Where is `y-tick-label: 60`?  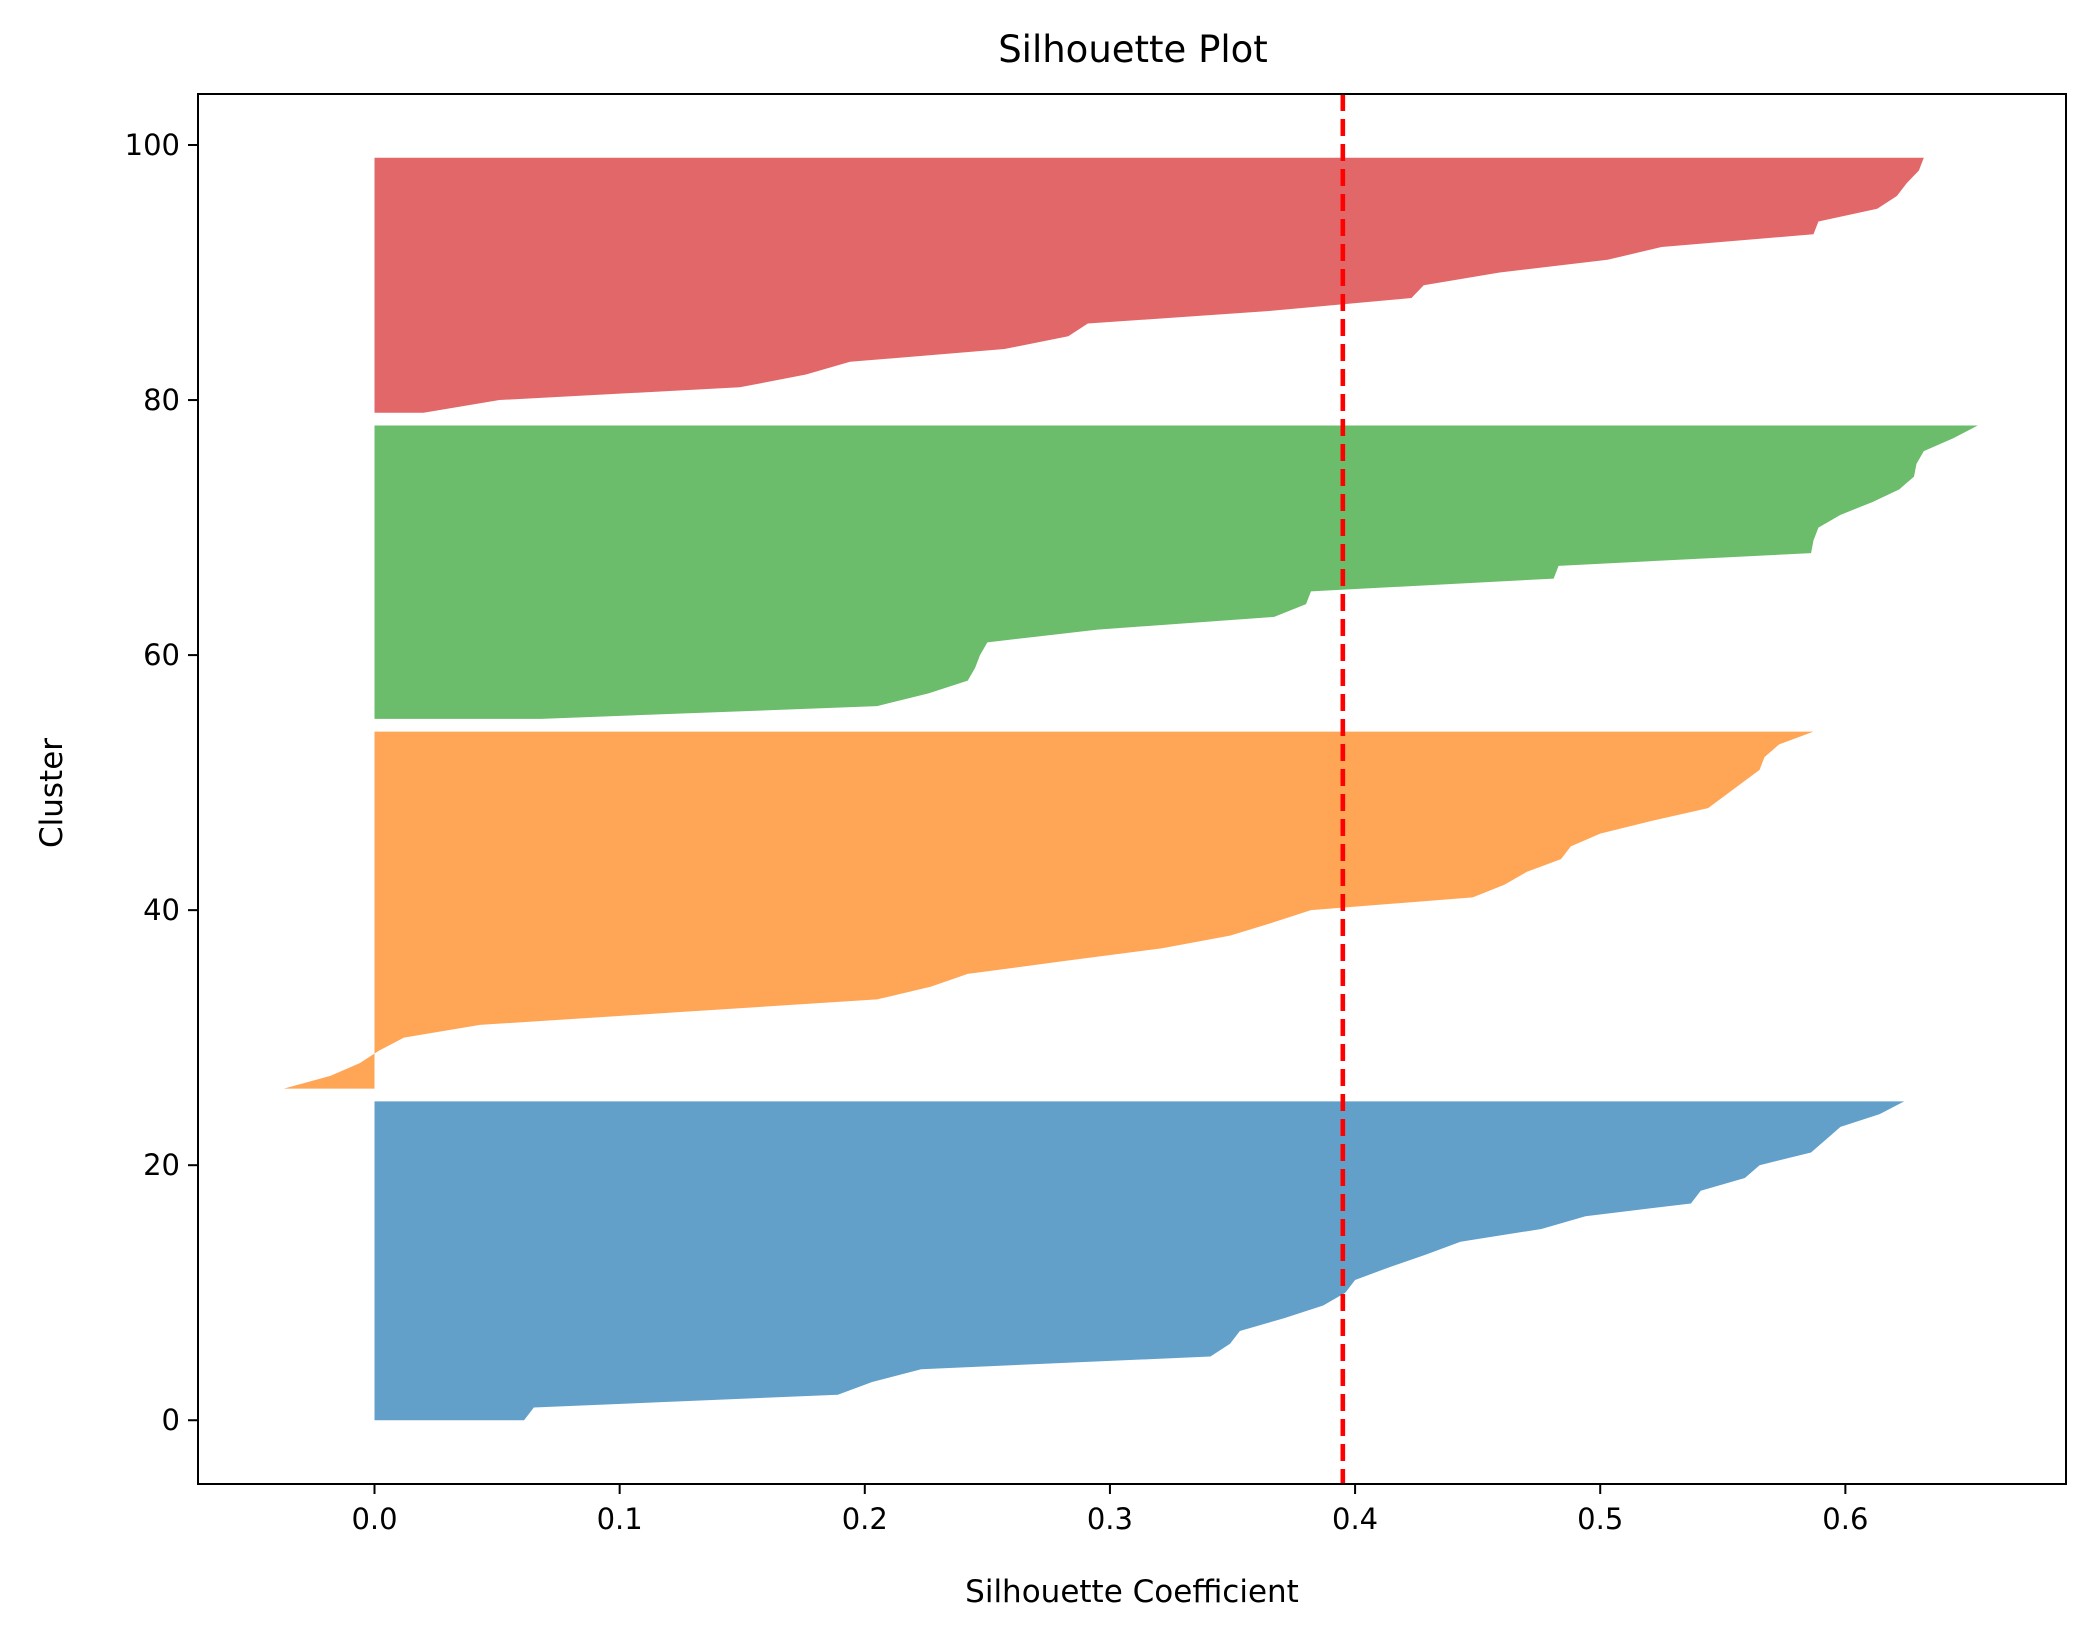
y-tick-label: 60 is located at coordinates (161, 655).